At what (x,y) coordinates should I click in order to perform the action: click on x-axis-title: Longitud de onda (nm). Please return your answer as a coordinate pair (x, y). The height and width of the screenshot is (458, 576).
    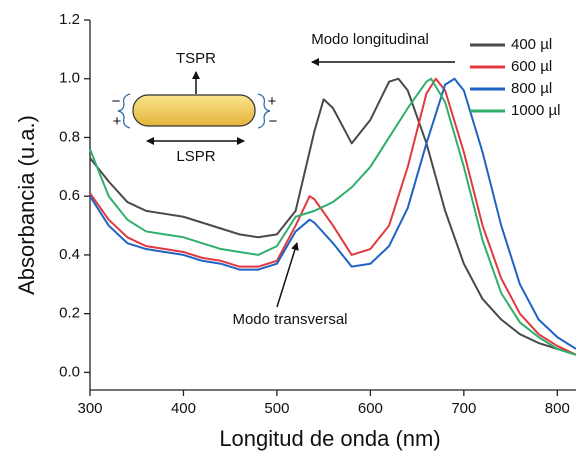
    Looking at the image, I should click on (329, 438).